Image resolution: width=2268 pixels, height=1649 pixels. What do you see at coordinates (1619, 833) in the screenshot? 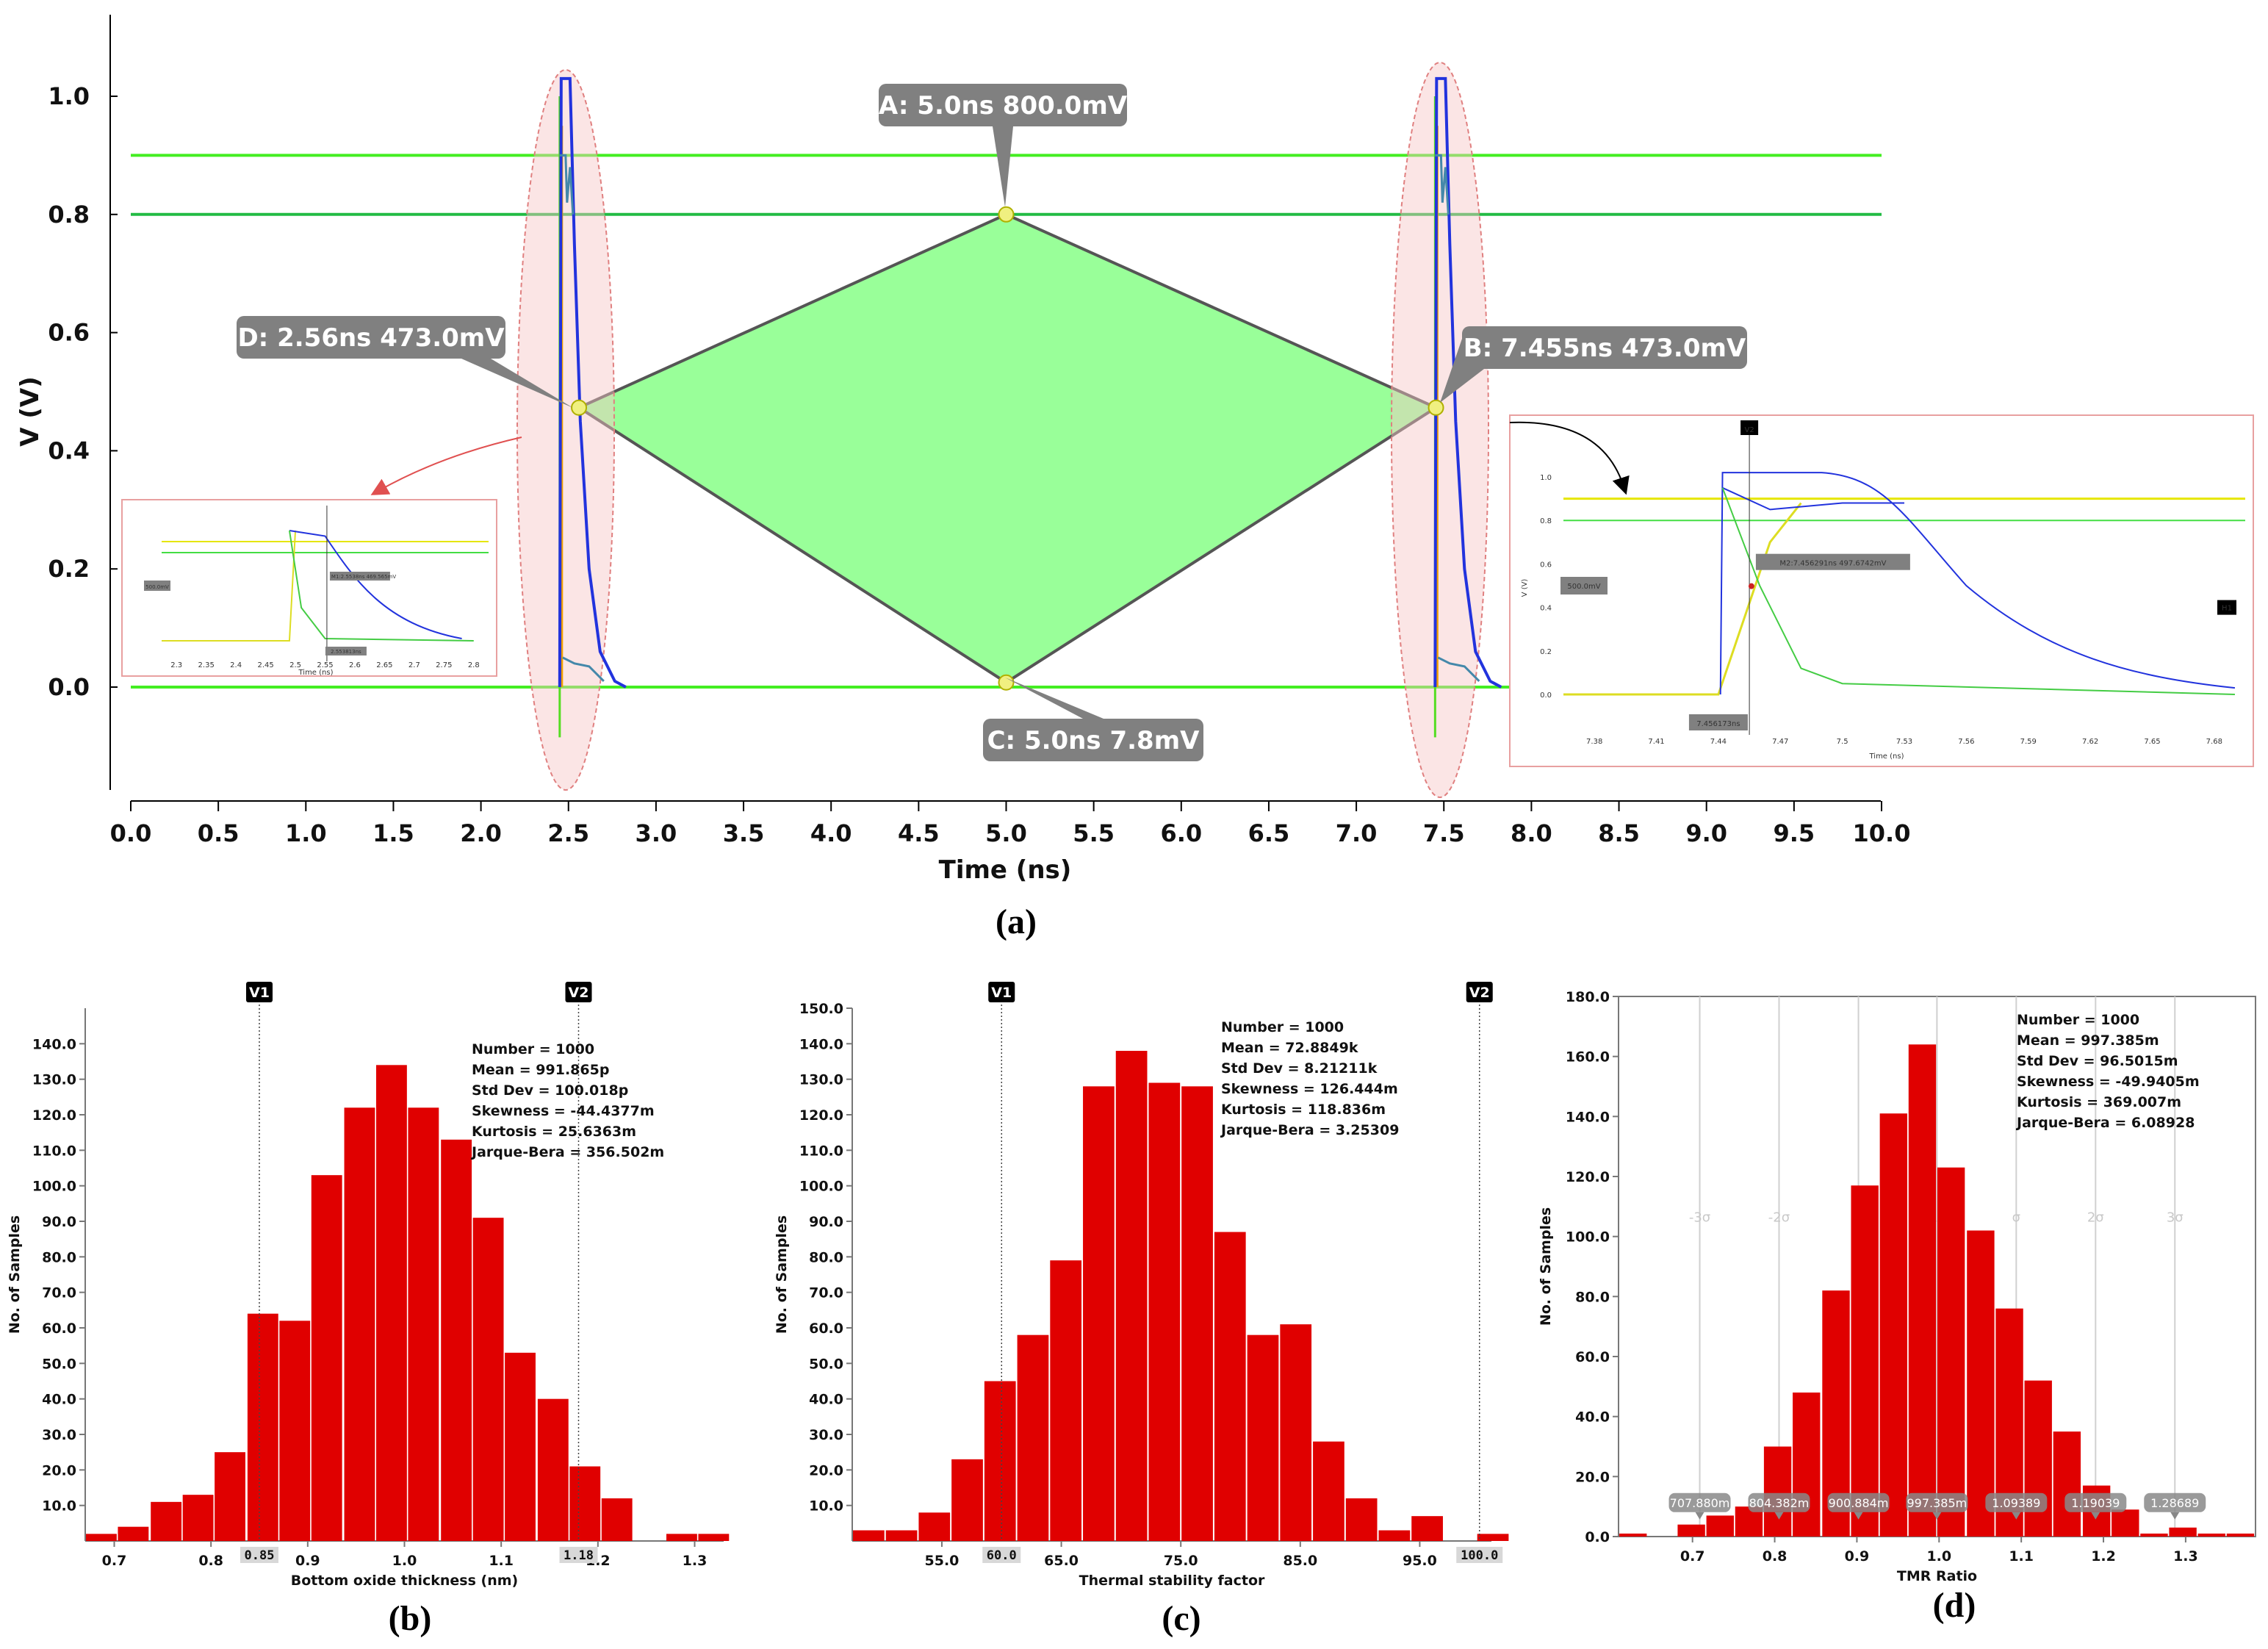
I see `x-tick-label: 8.5` at bounding box center [1619, 833].